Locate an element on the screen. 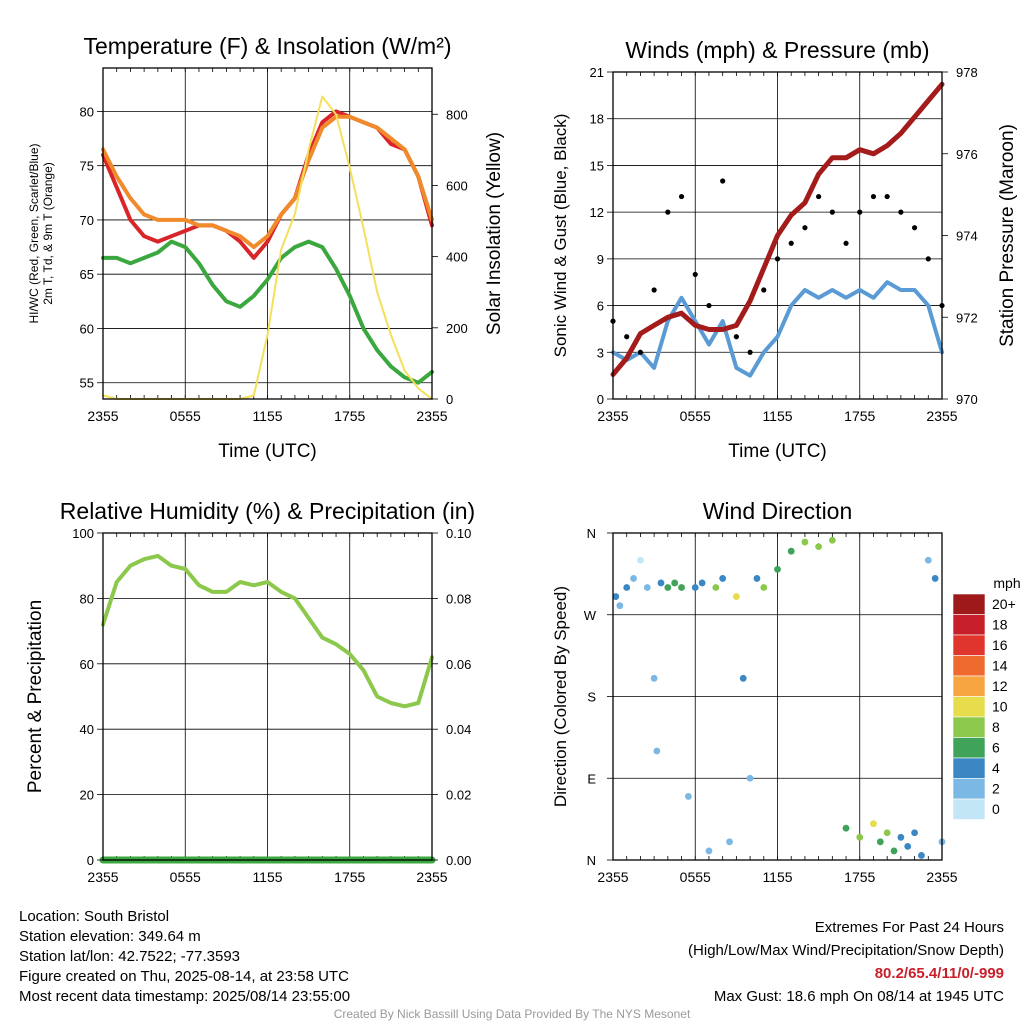  wind-y2tick-label: 976 is located at coordinates (967, 154).